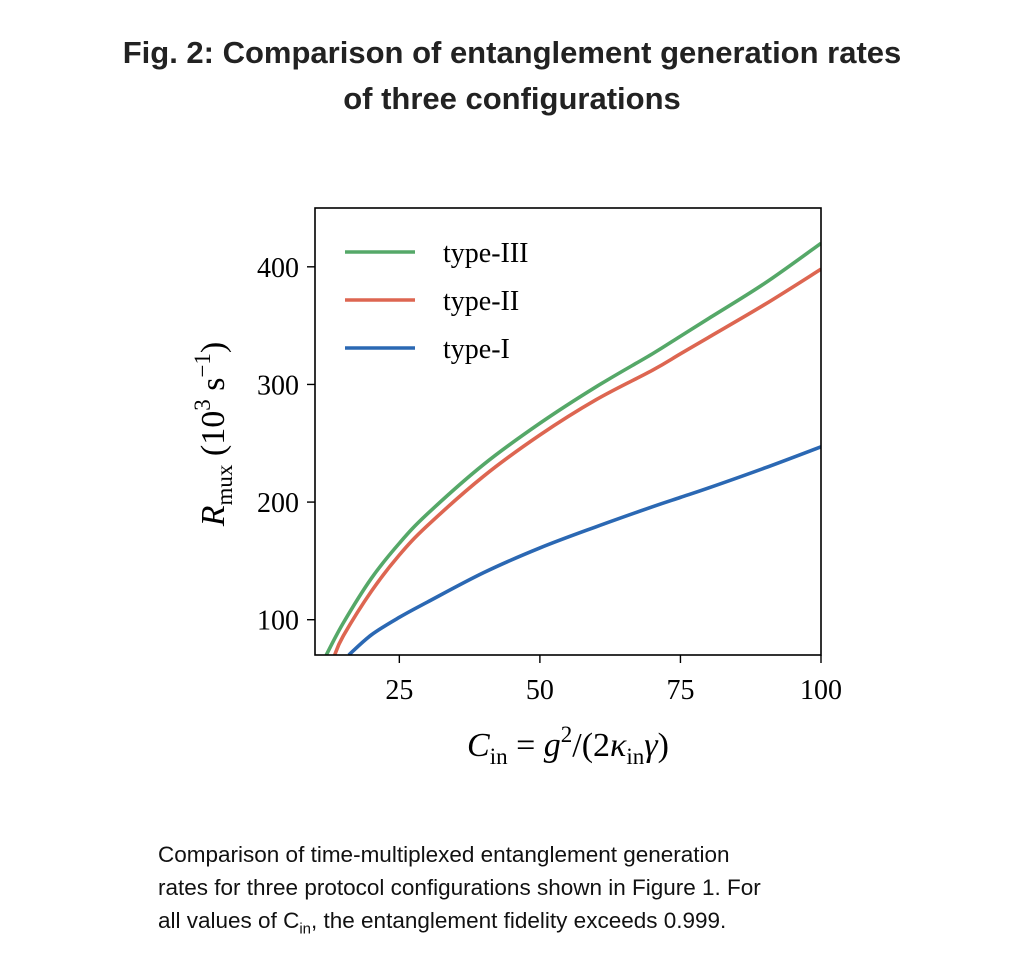 This screenshot has height=964, width=1024. I want to click on series-line-type-I, so click(584, 550).